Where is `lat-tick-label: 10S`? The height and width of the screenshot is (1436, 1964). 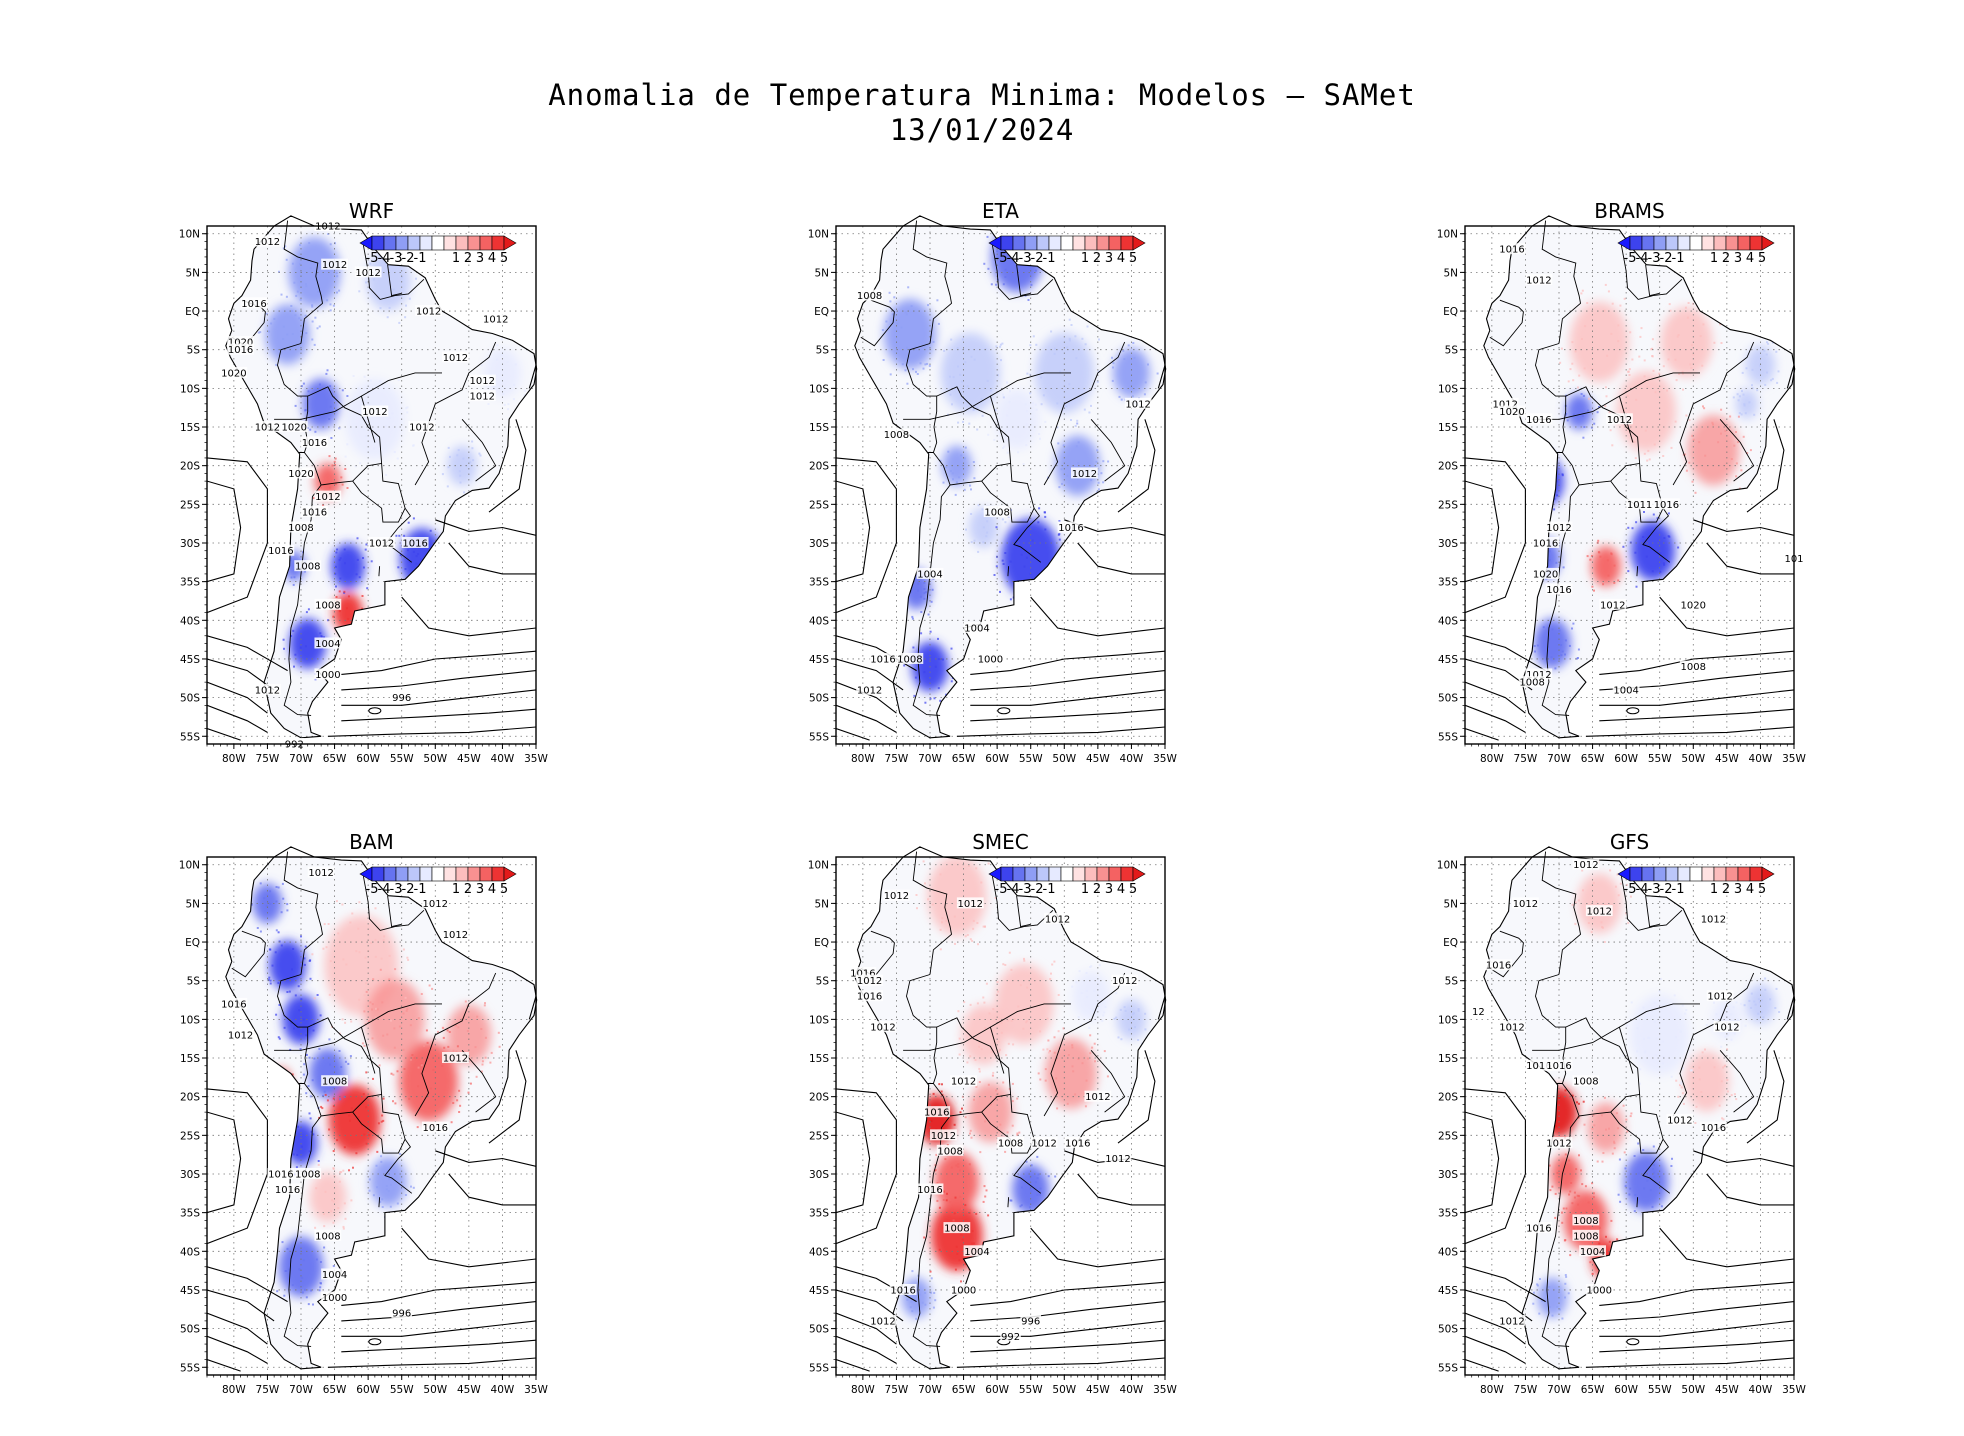
lat-tick-label: 10S is located at coordinates (1448, 1020).